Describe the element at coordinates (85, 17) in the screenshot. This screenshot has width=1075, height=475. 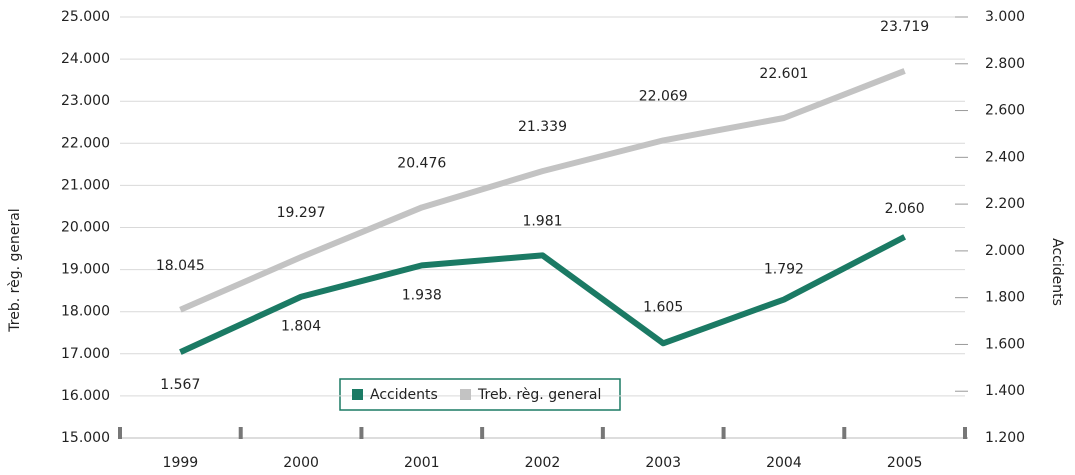
I see `y-tick-label: 25.000` at that location.